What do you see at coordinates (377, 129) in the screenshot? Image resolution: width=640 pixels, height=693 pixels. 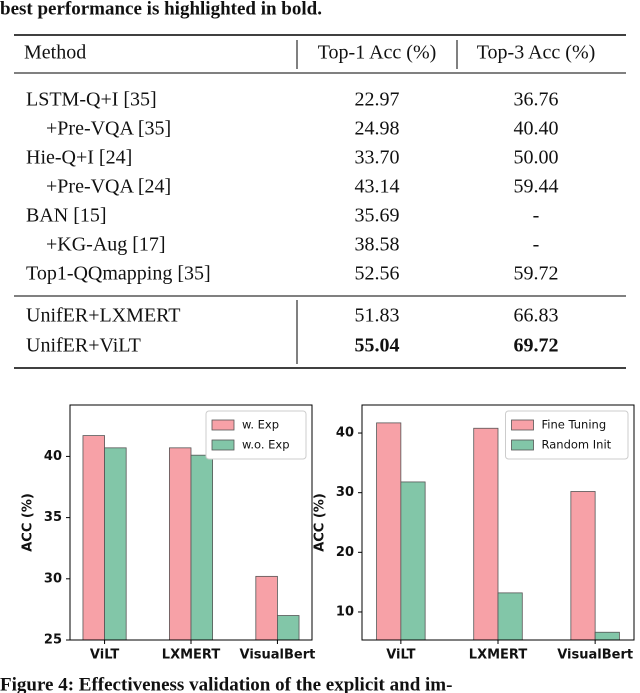 I see `table-cell: 24.98` at bounding box center [377, 129].